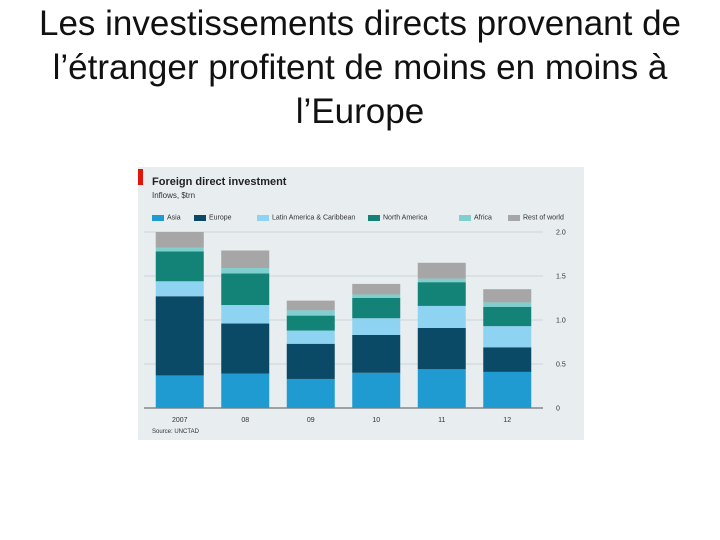  I want to click on x-tick-label: 09, so click(311, 420).